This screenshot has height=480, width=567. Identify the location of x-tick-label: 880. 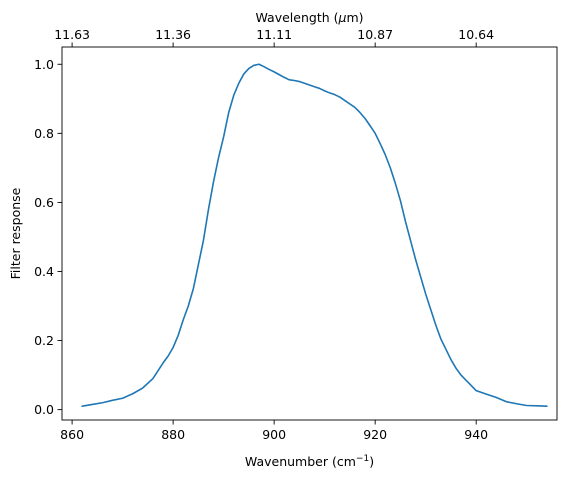
(173, 434).